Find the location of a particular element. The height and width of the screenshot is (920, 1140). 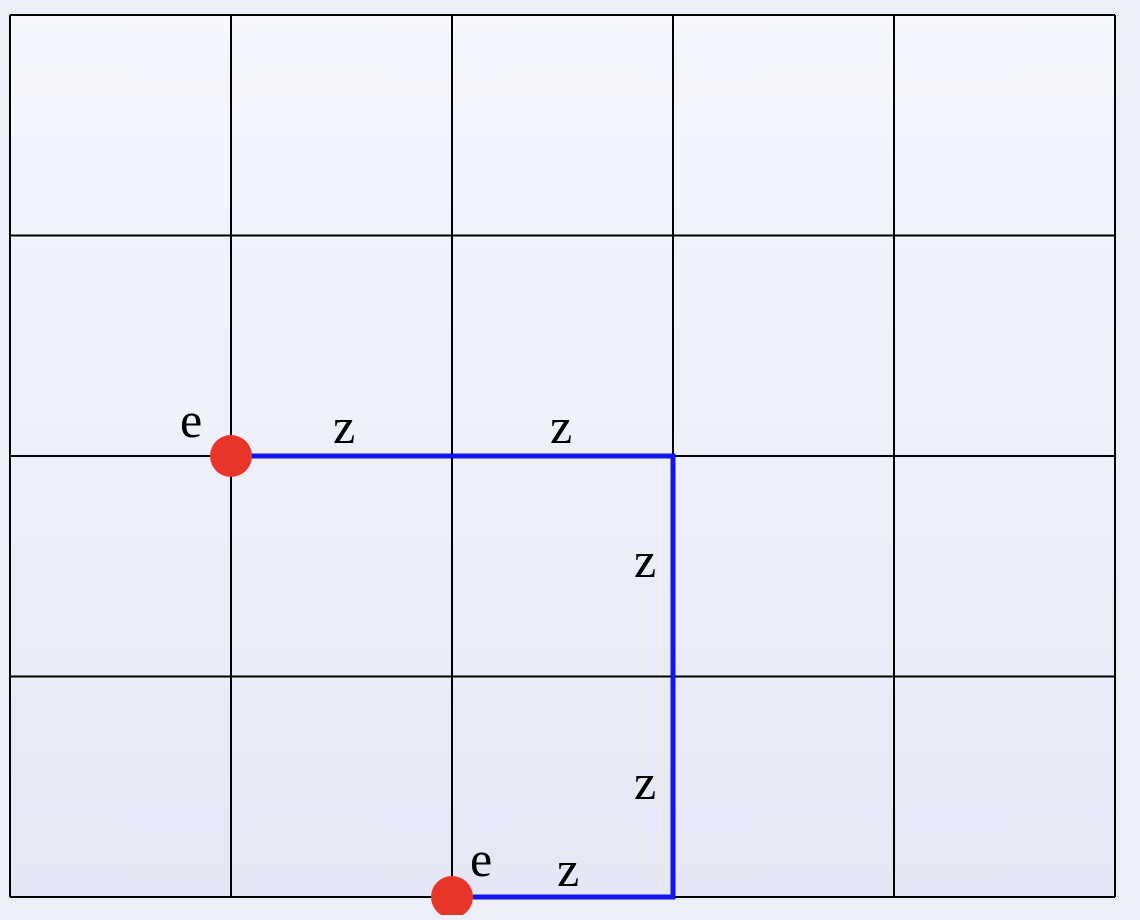

node-end-label: e is located at coordinates (481, 859).